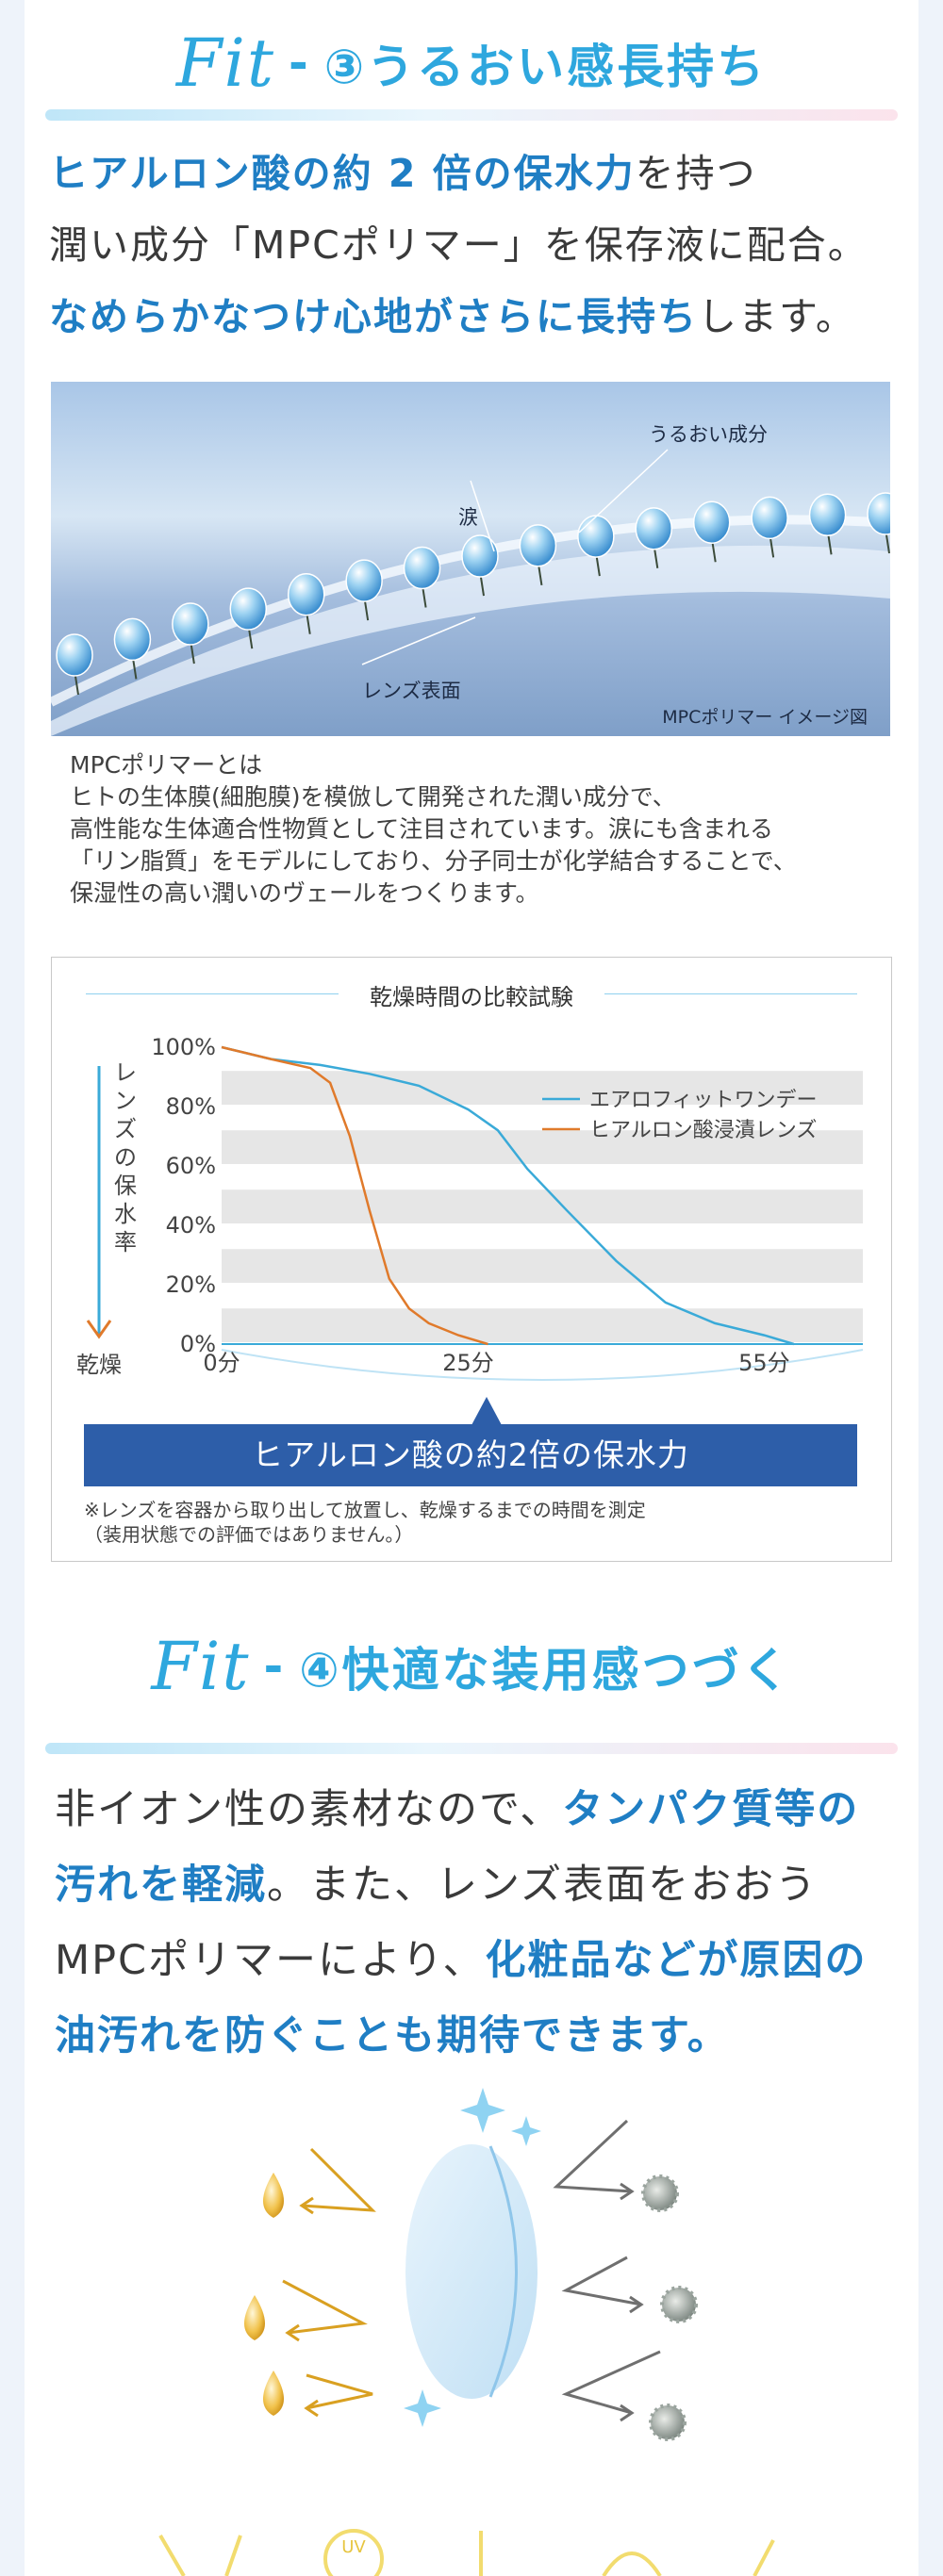 This screenshot has width=943, height=2576. Describe the element at coordinates (545, 1670) in the screenshot. I see `section4-title: ④快適な装用感つづく` at that location.